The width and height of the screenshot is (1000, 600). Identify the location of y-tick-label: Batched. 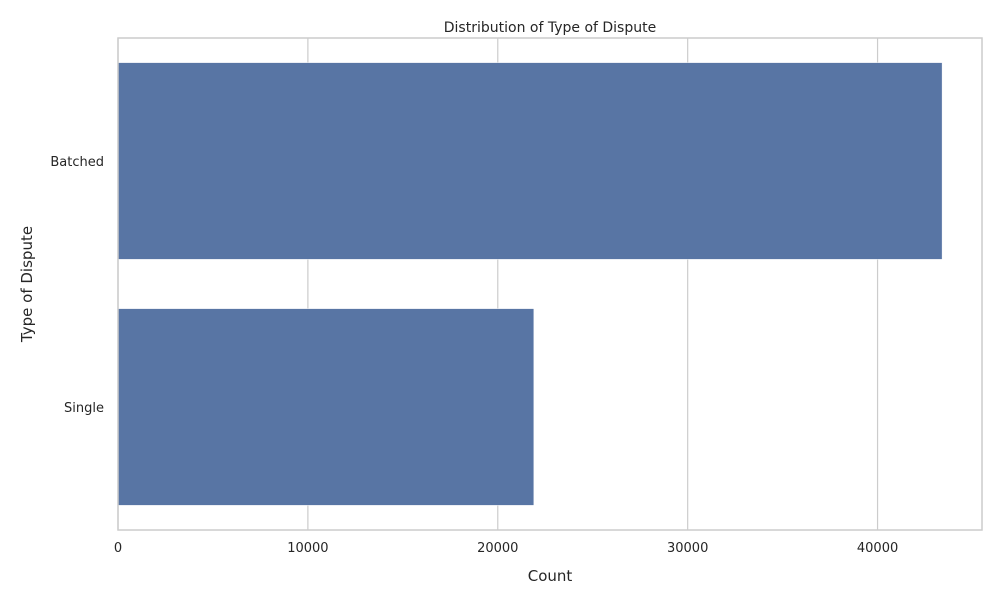
(77, 162).